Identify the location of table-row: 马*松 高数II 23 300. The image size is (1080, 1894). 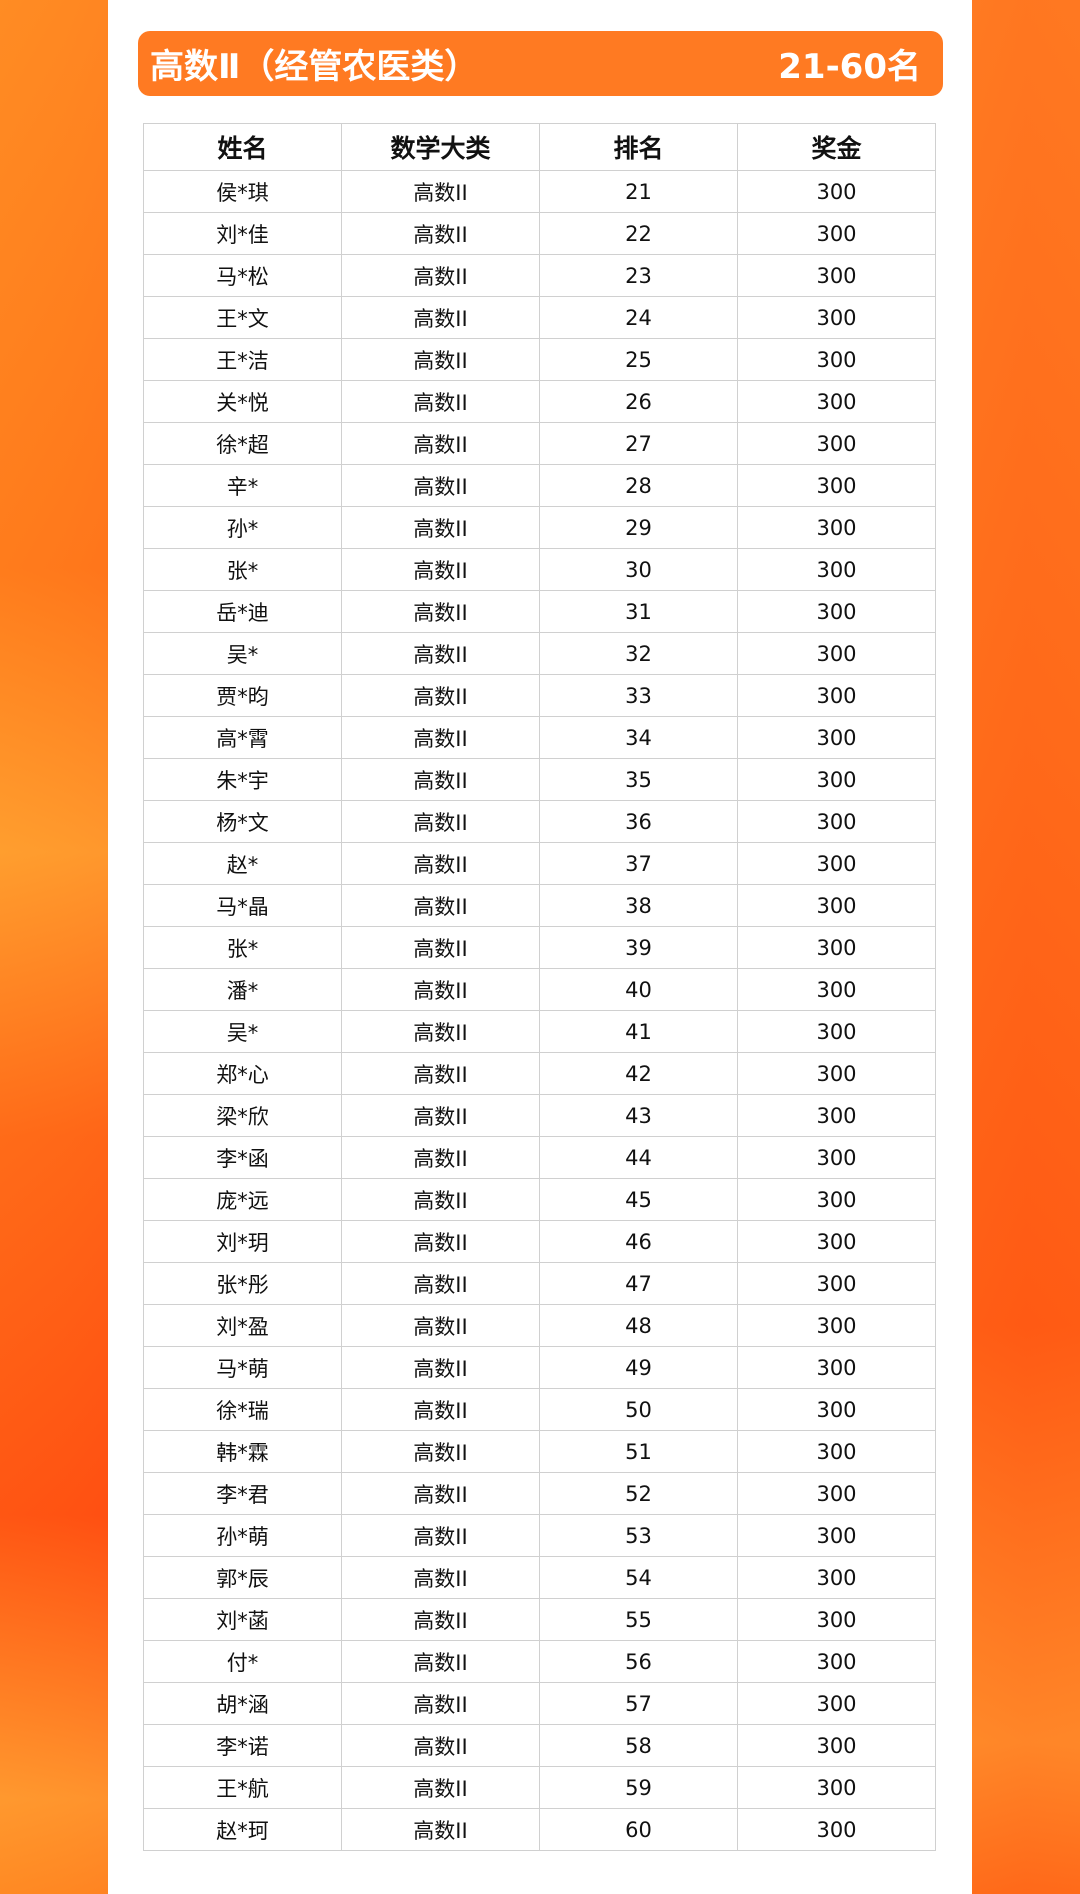
(539, 275).